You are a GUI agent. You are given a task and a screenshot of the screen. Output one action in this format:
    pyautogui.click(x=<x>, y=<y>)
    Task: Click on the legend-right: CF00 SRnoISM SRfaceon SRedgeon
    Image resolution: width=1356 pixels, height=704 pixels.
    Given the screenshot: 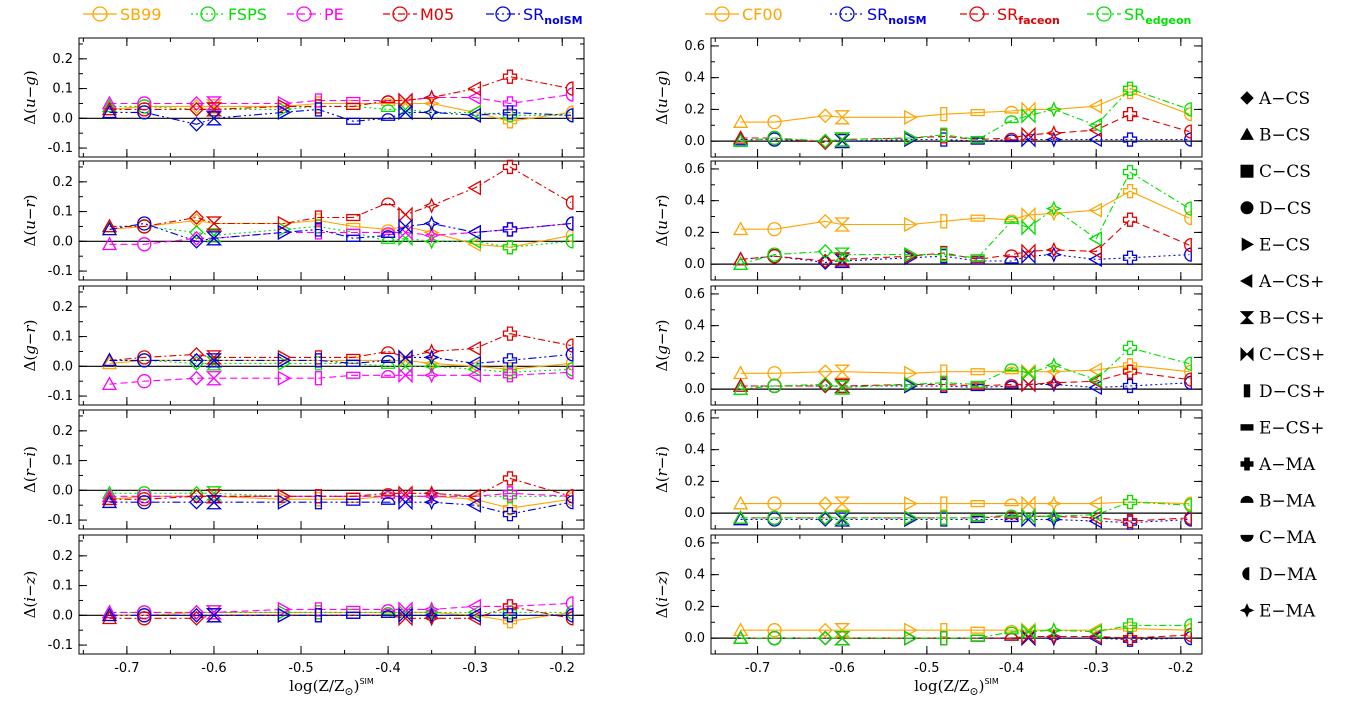 What is the action you would take?
    pyautogui.click(x=948, y=16)
    